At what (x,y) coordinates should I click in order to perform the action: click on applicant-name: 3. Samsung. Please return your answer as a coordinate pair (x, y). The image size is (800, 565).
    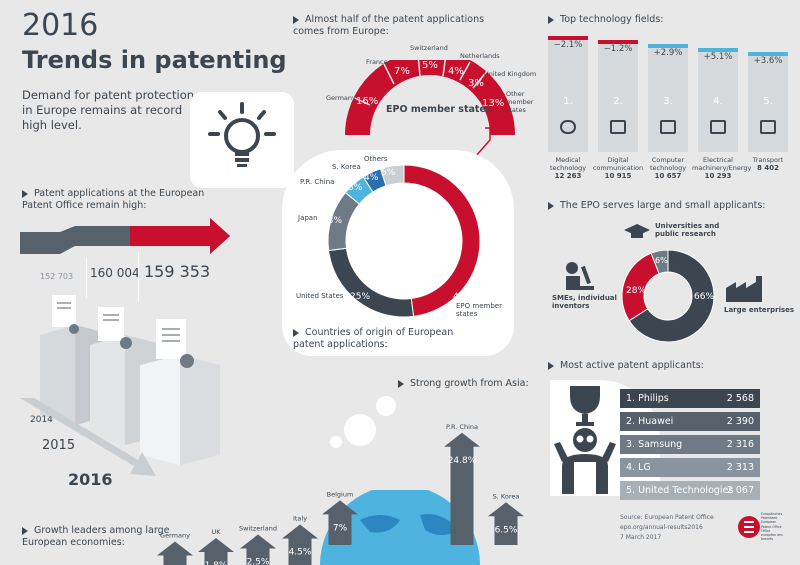
    Looking at the image, I should click on (654, 444).